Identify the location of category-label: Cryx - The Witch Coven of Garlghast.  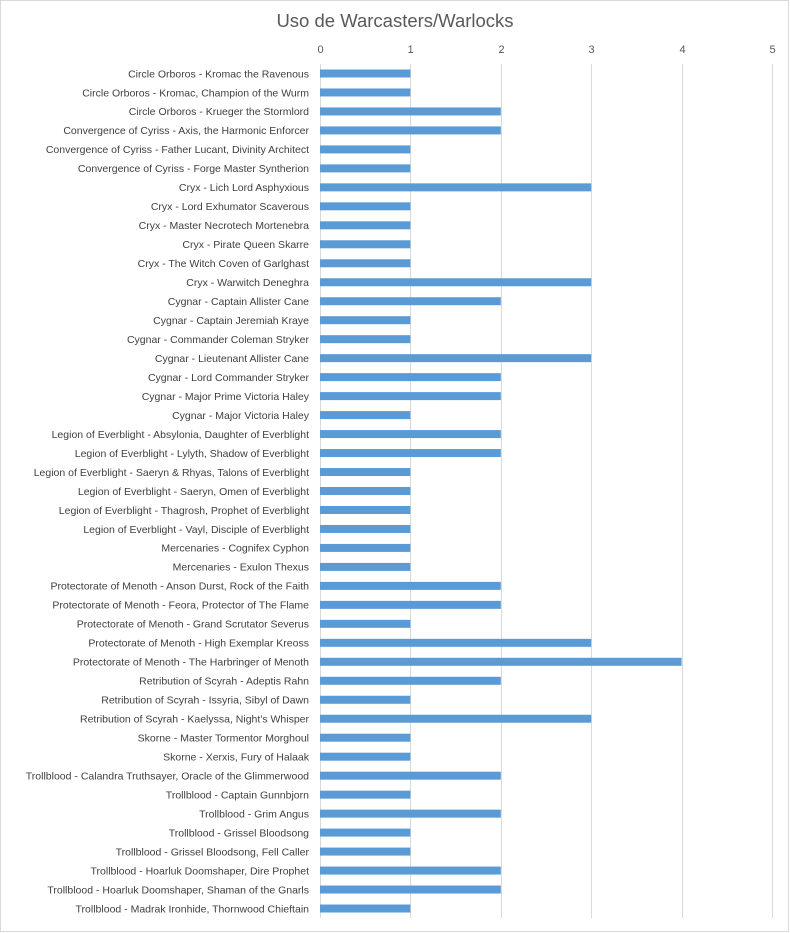
(223, 264).